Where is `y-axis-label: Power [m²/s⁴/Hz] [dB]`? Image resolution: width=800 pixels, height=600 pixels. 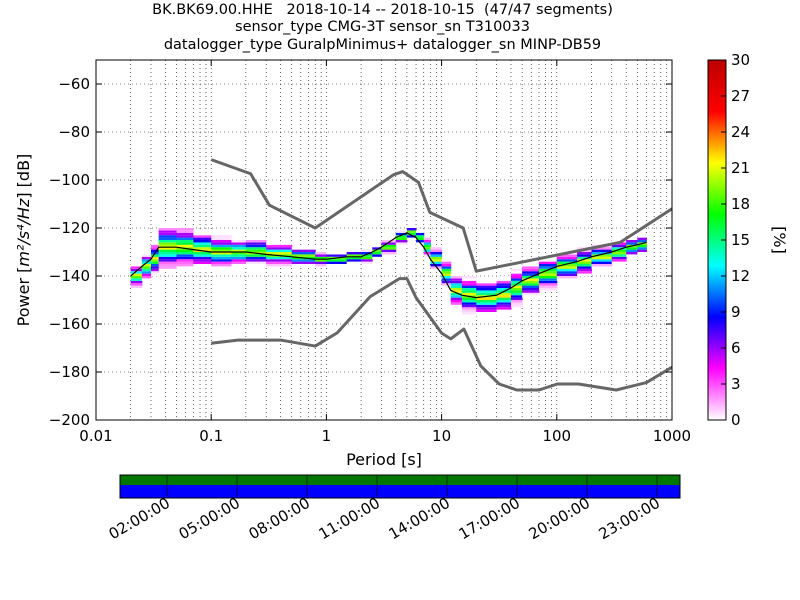 y-axis-label: Power [m²/s⁴/Hz] [dB] is located at coordinates (23, 240).